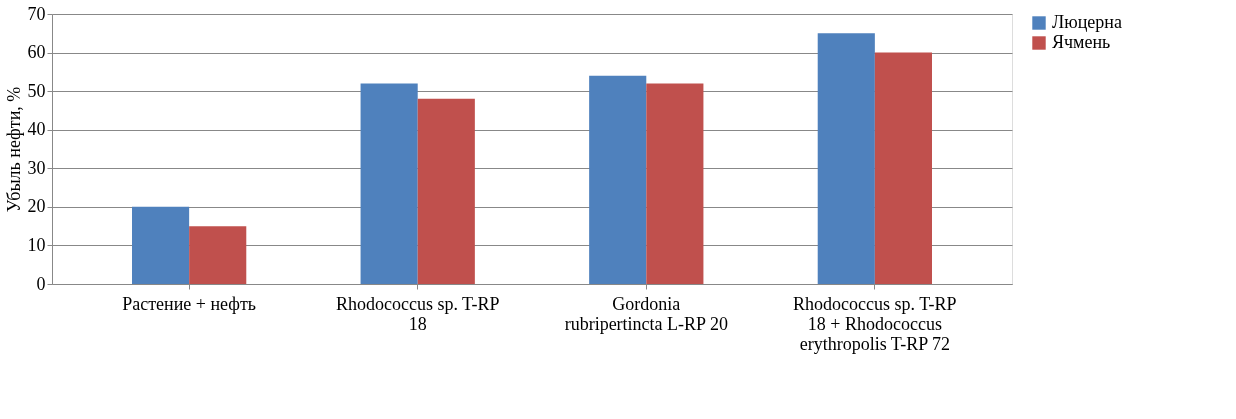 This screenshot has width=1236, height=419. I want to click on y-tick-label: 10, so click(36, 244).